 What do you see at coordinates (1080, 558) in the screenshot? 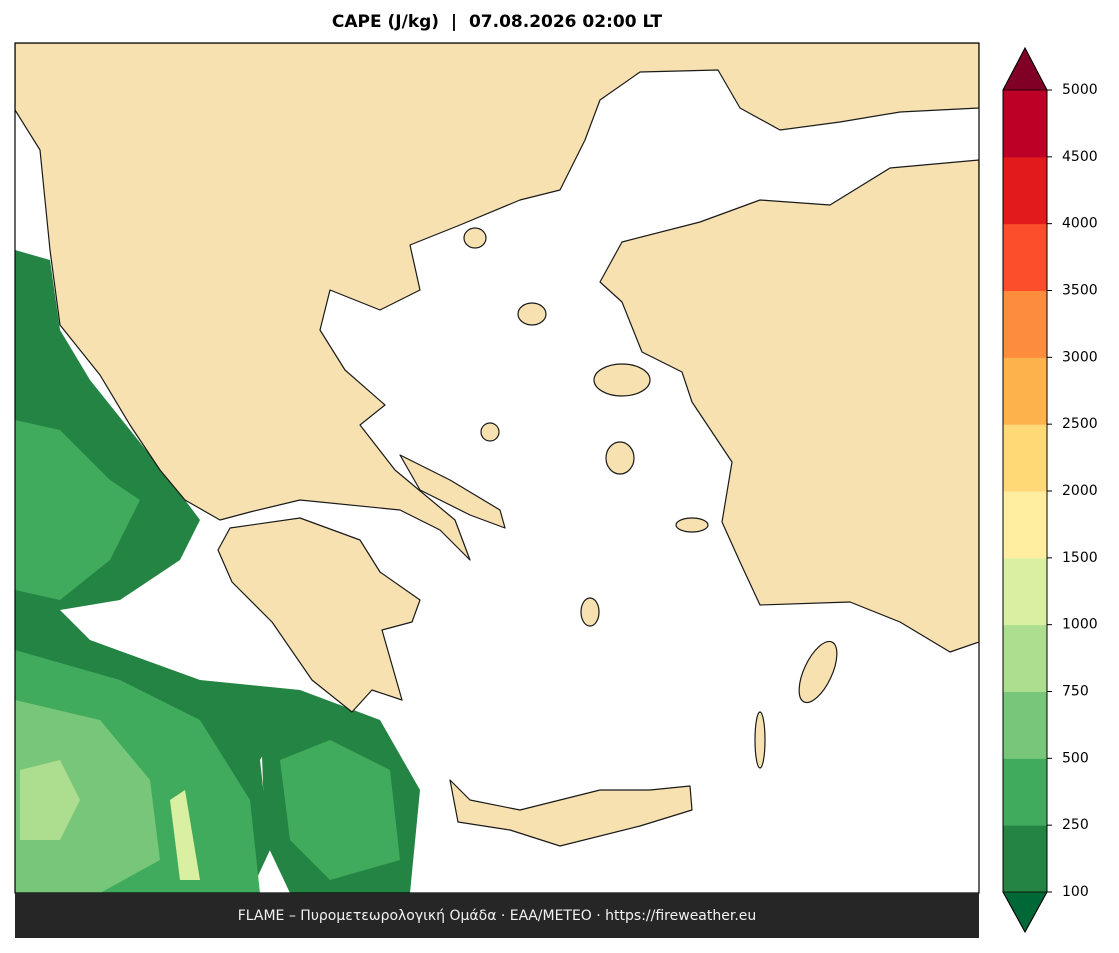
I see `colorbar-tick-label: 1500` at bounding box center [1080, 558].